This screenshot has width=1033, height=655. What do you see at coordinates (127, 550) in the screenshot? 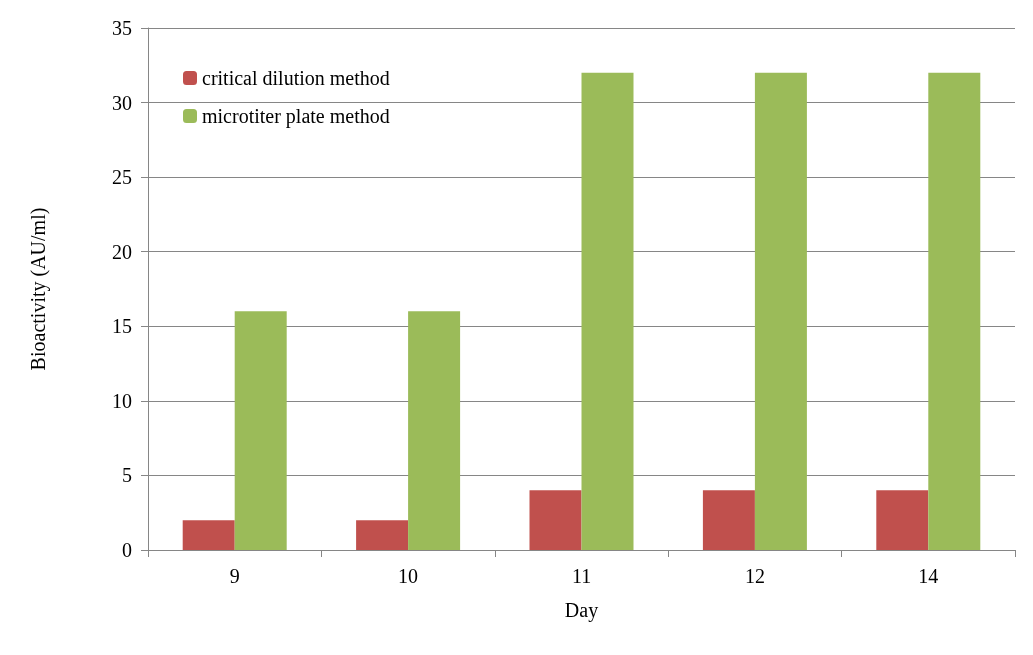
I see `y-tick-label: 0` at bounding box center [127, 550].